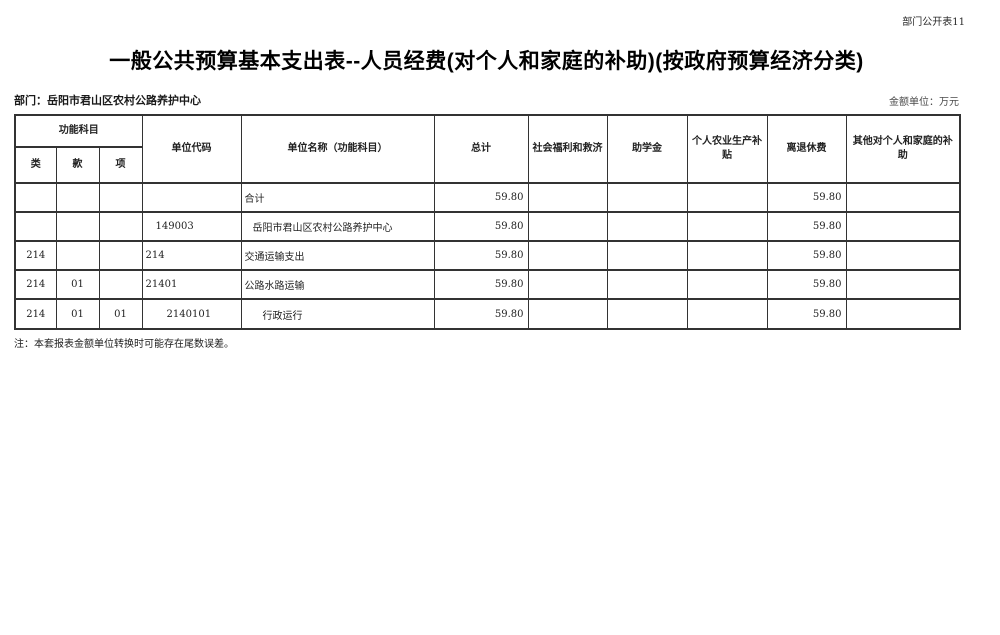 The height and width of the screenshot is (635, 1000). What do you see at coordinates (191, 226) in the screenshot?
I see `cell-unit-code: 149003` at bounding box center [191, 226].